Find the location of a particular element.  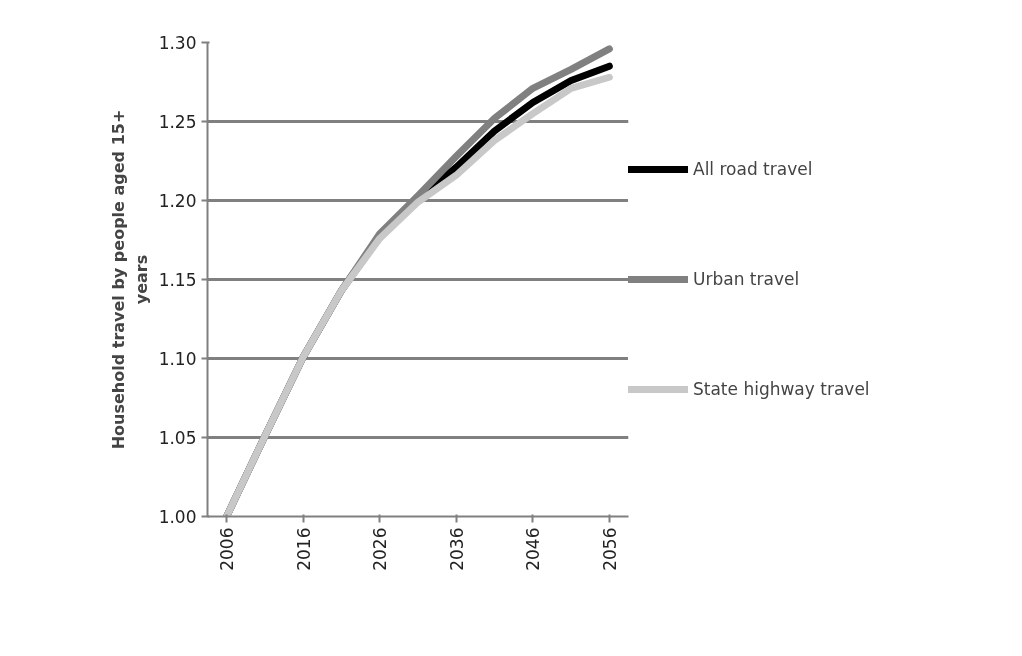

y-axis-title: Household travel by people aged 15+ years is located at coordinates (129, 279).